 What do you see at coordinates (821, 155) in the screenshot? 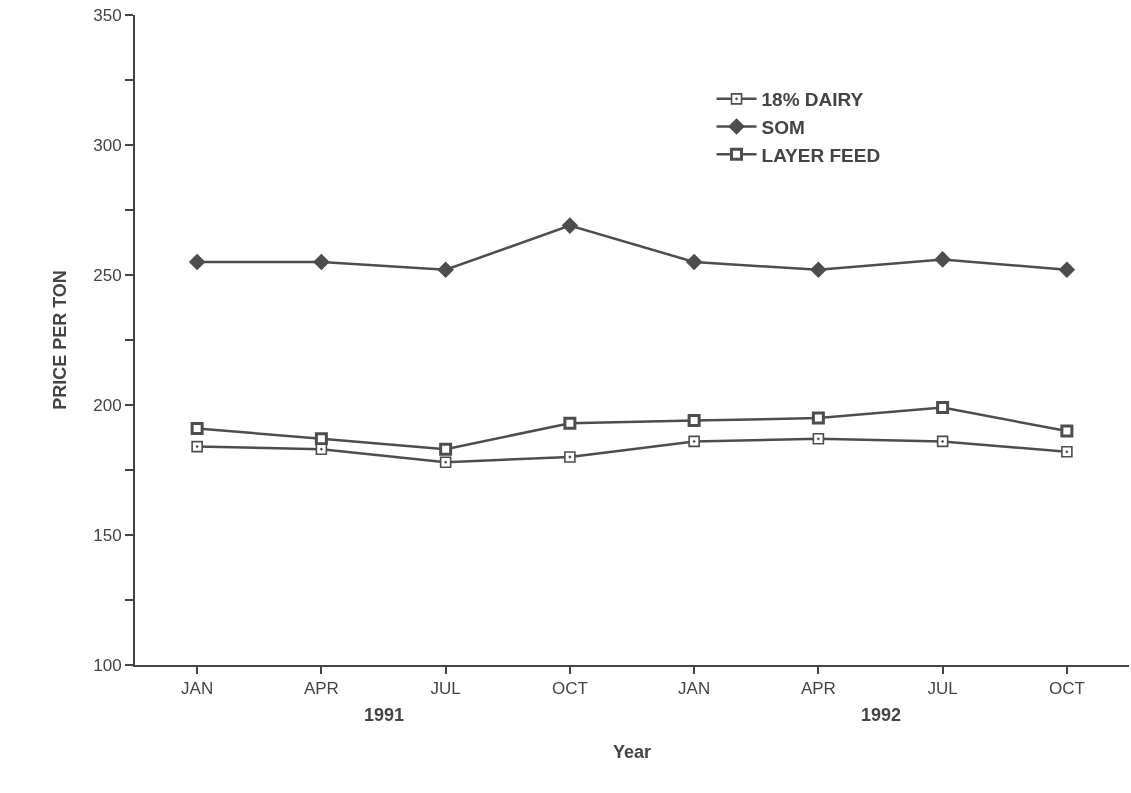
I see `legend-label: LAYER FEED` at bounding box center [821, 155].